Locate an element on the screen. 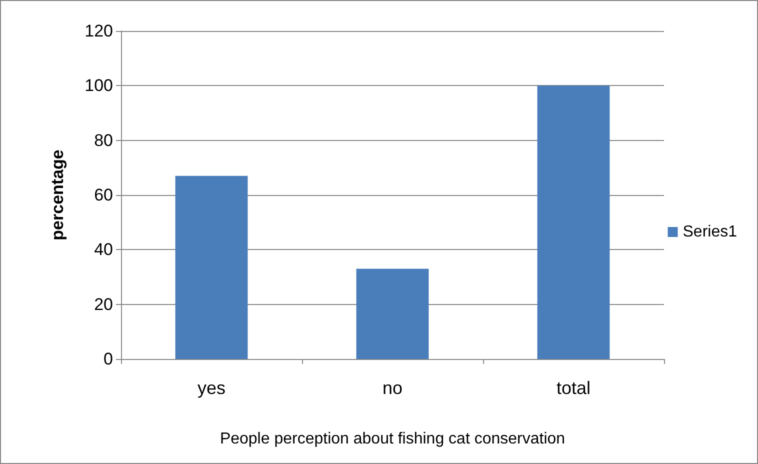  y-tick-label: 60 is located at coordinates (103, 195).